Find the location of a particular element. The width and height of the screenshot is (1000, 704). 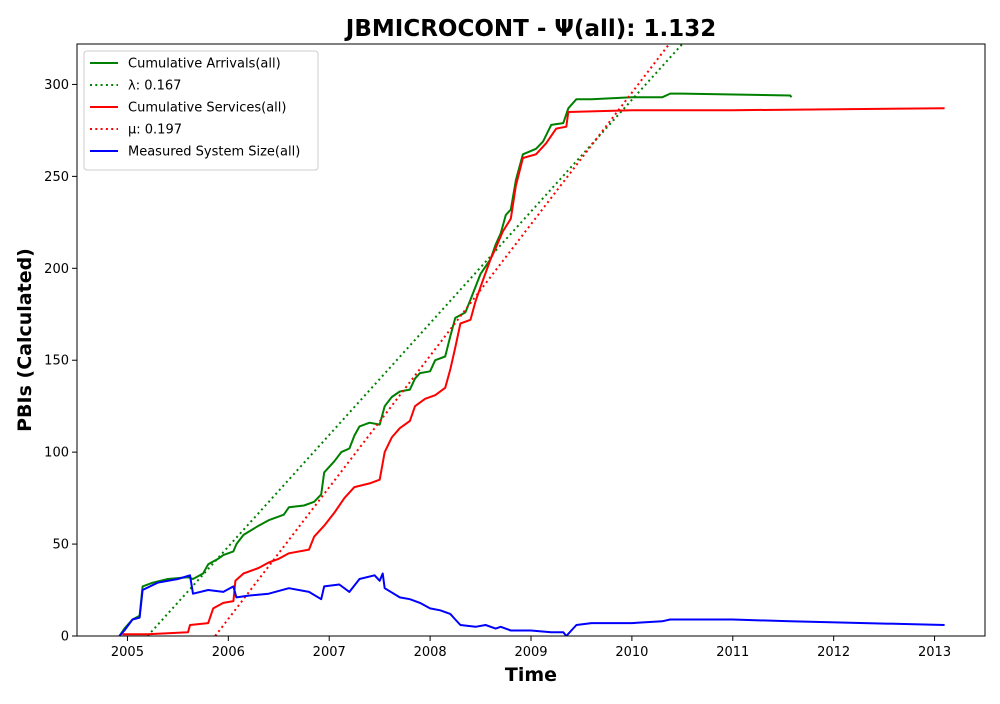

y-tick-label: 50 is located at coordinates (60, 545).